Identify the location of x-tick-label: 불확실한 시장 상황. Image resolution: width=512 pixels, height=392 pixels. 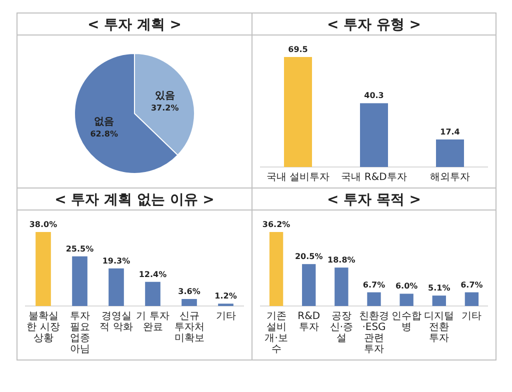
(43, 327).